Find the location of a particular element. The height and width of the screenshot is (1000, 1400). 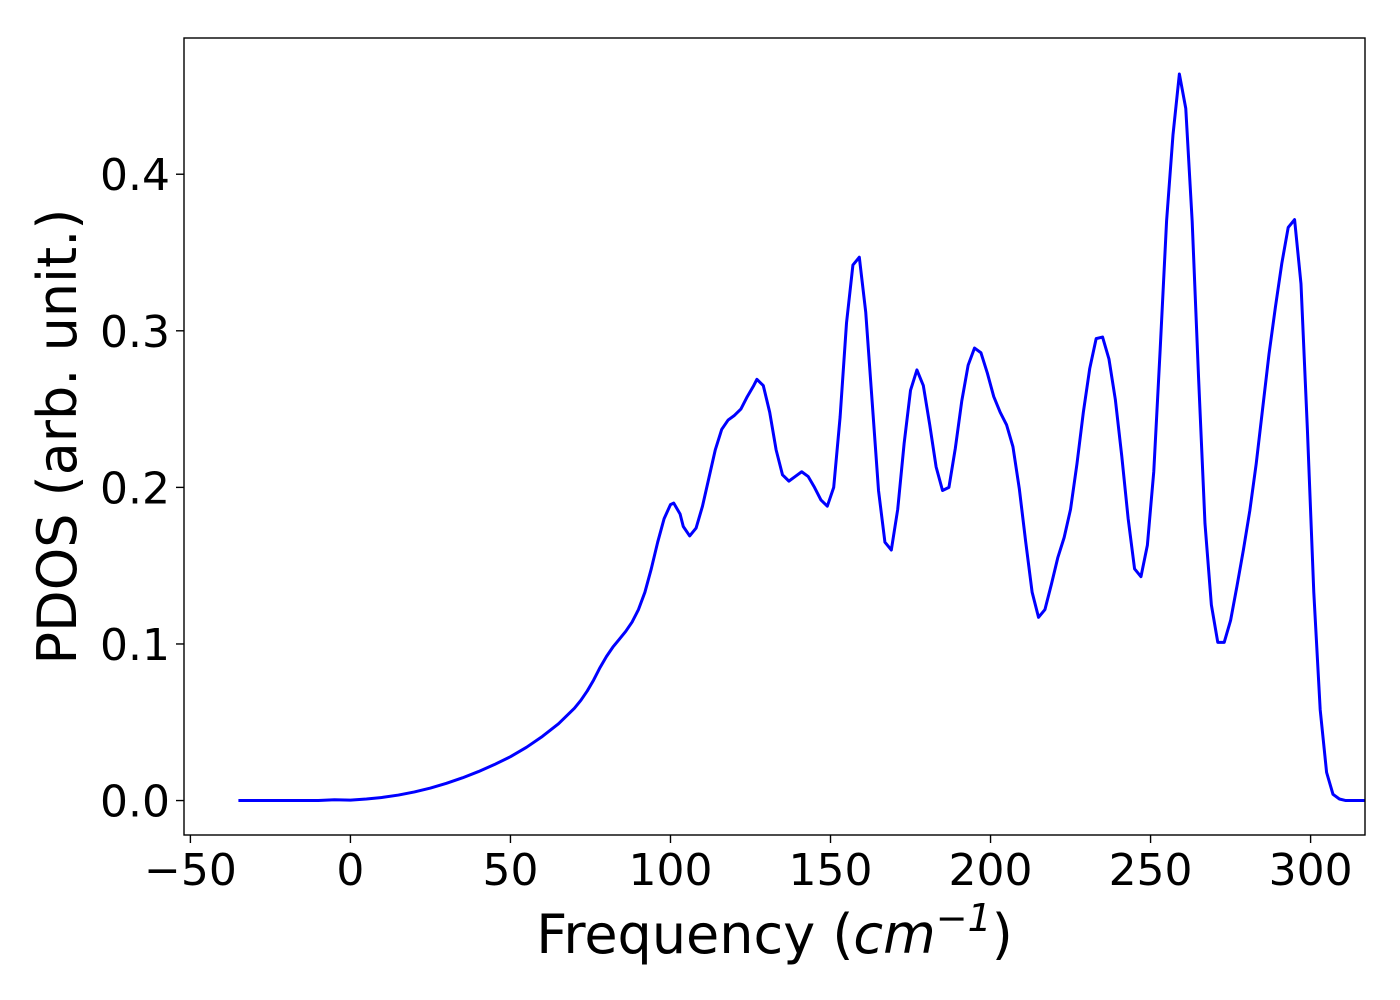

y-tick-label: 0.0 is located at coordinates (135, 802).